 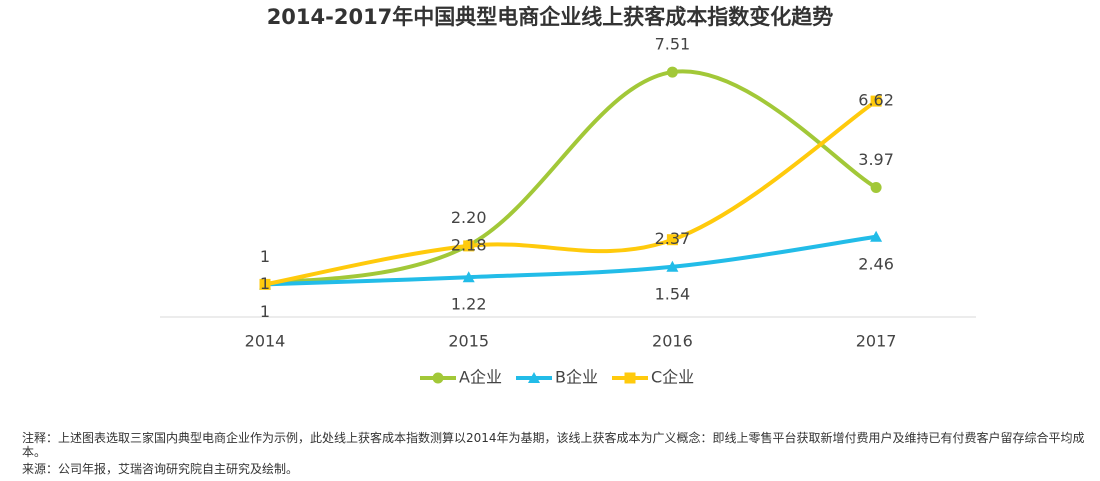 I want to click on data-label: 2.37, so click(x=673, y=238).